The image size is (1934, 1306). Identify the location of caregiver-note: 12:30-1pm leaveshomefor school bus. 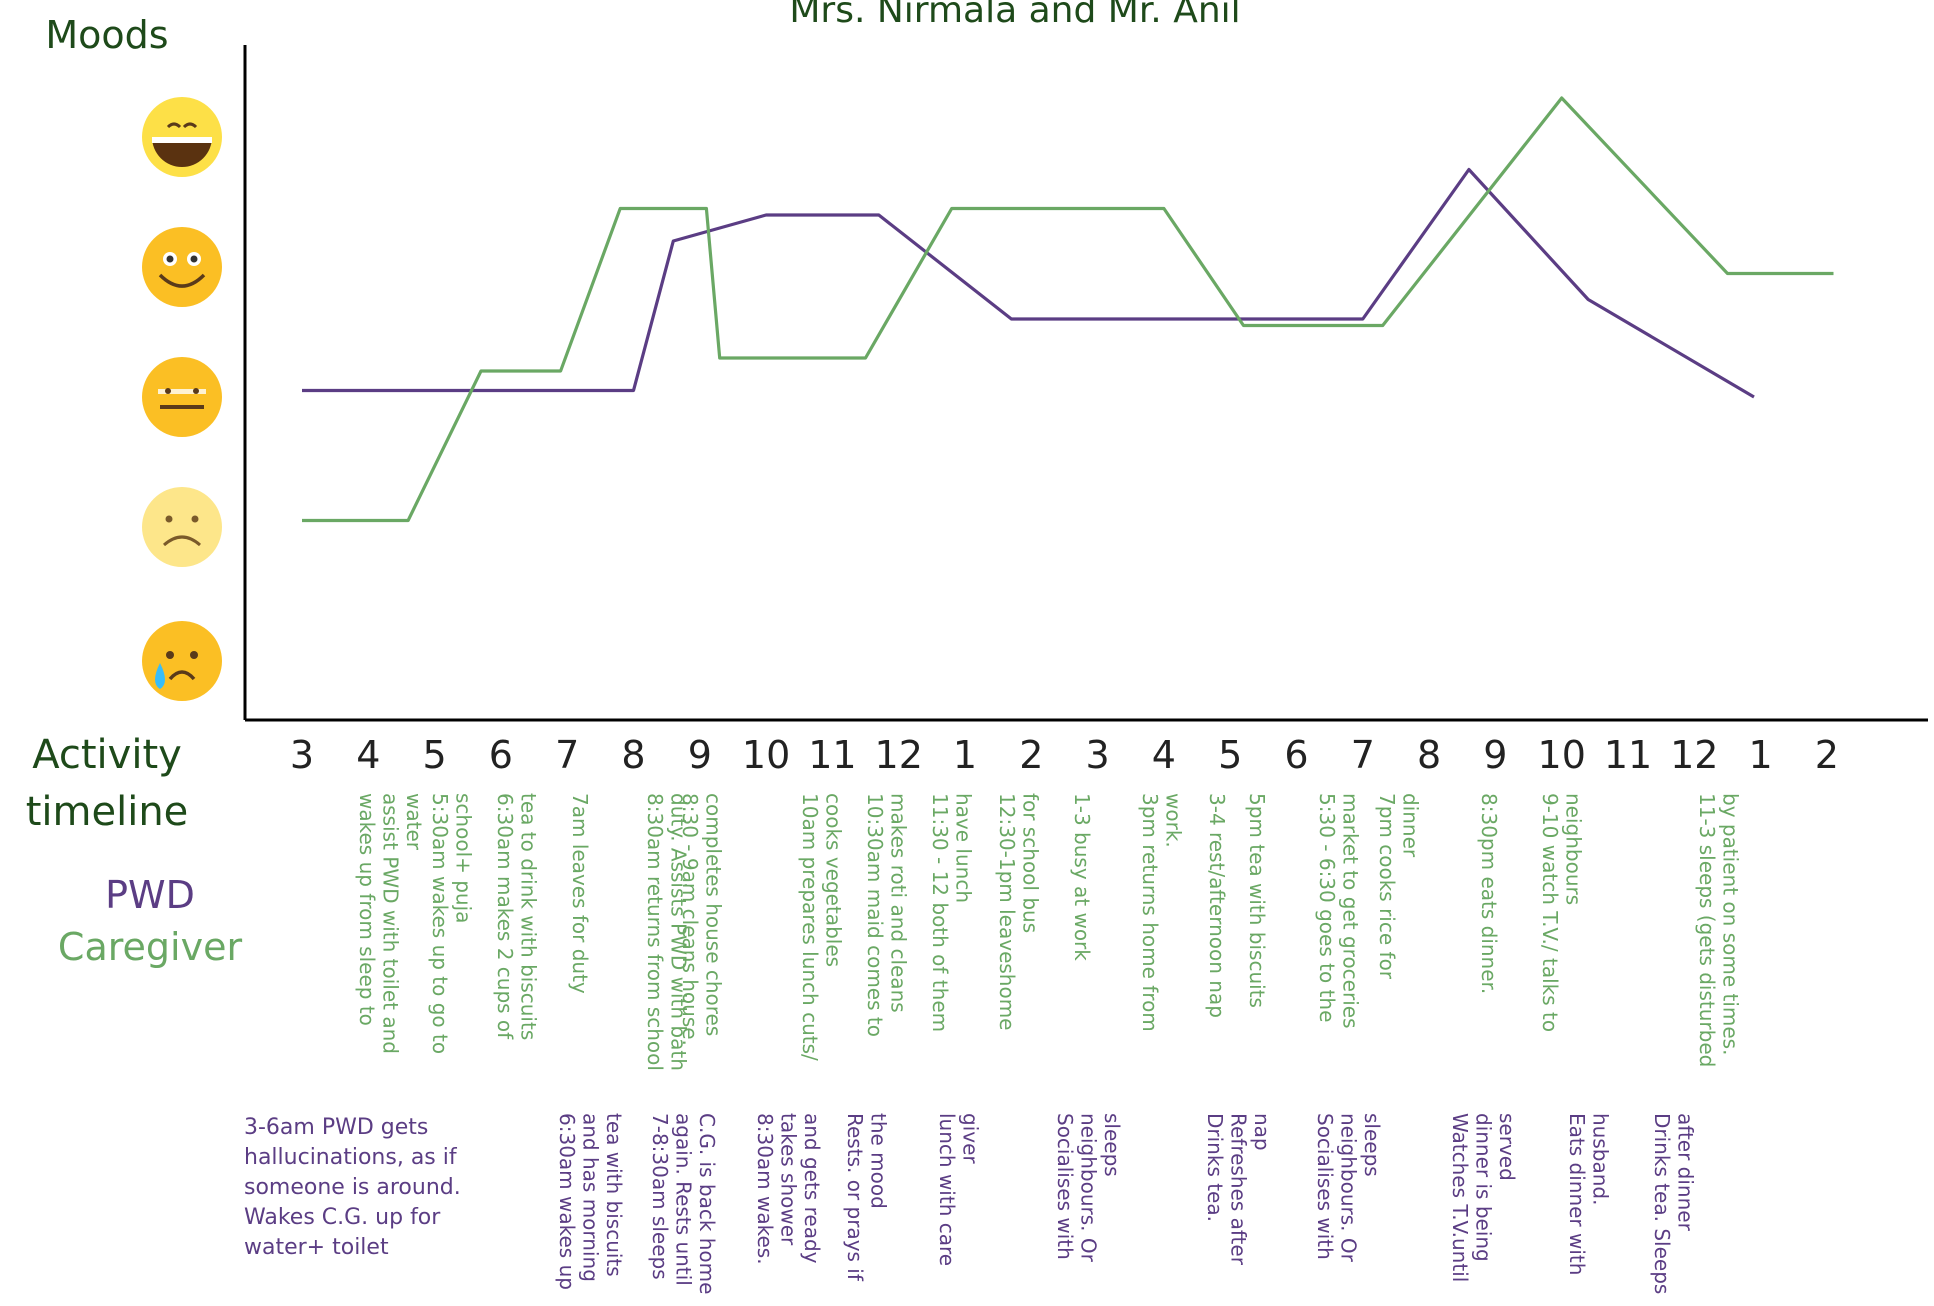
(1019, 912).